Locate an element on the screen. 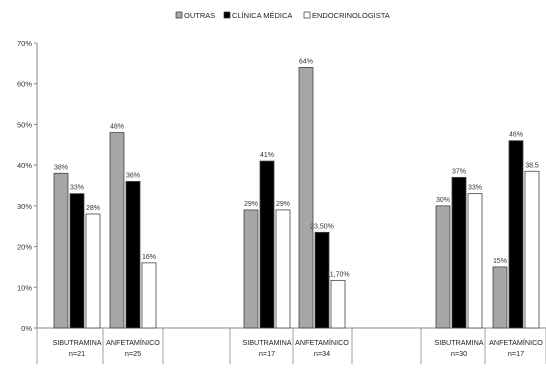  data-label: 16% is located at coordinates (149, 257).